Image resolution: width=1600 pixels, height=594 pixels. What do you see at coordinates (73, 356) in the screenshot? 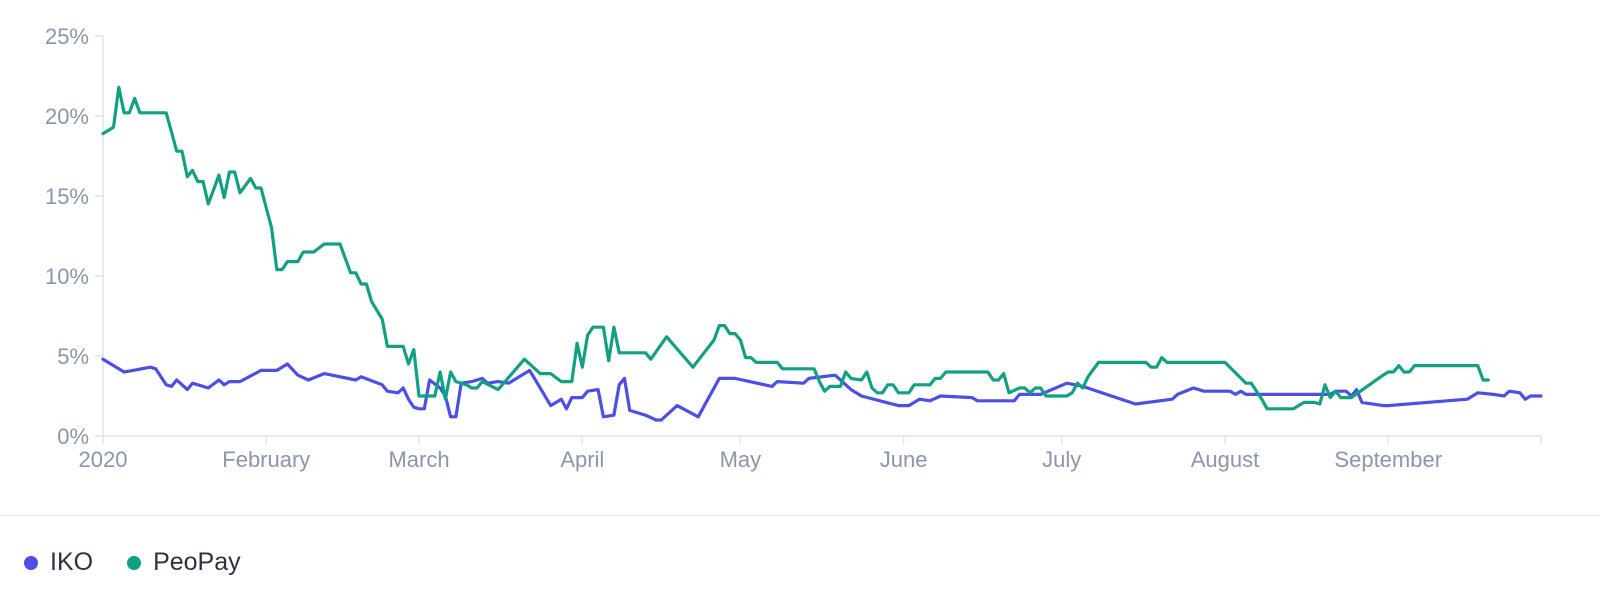
I see `y-tick-label: 5%` at bounding box center [73, 356].